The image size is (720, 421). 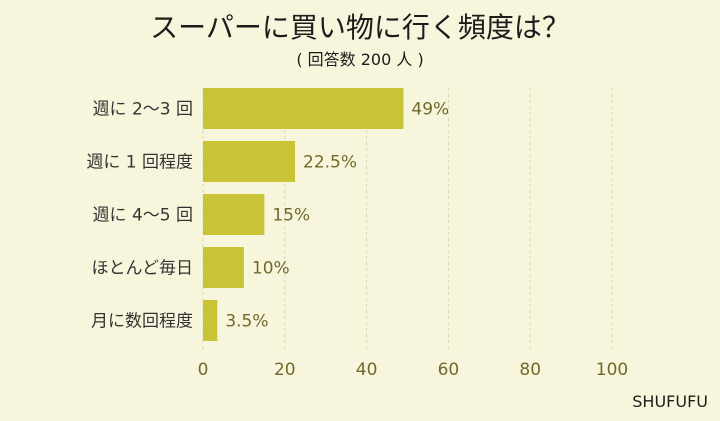 I want to click on chart-title: スーパーに買い物に行く頻度は？, so click(x=360, y=27).